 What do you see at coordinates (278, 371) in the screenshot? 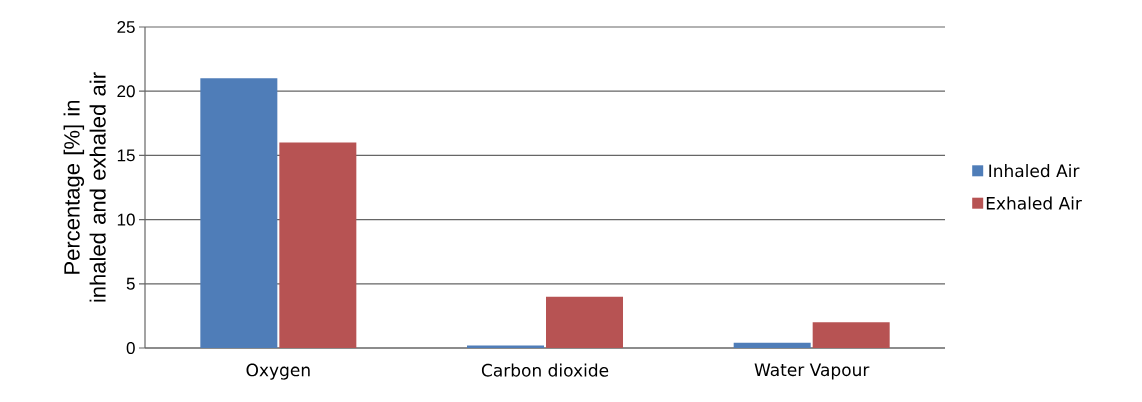
I see `x-tick-label: Oxygen` at bounding box center [278, 371].